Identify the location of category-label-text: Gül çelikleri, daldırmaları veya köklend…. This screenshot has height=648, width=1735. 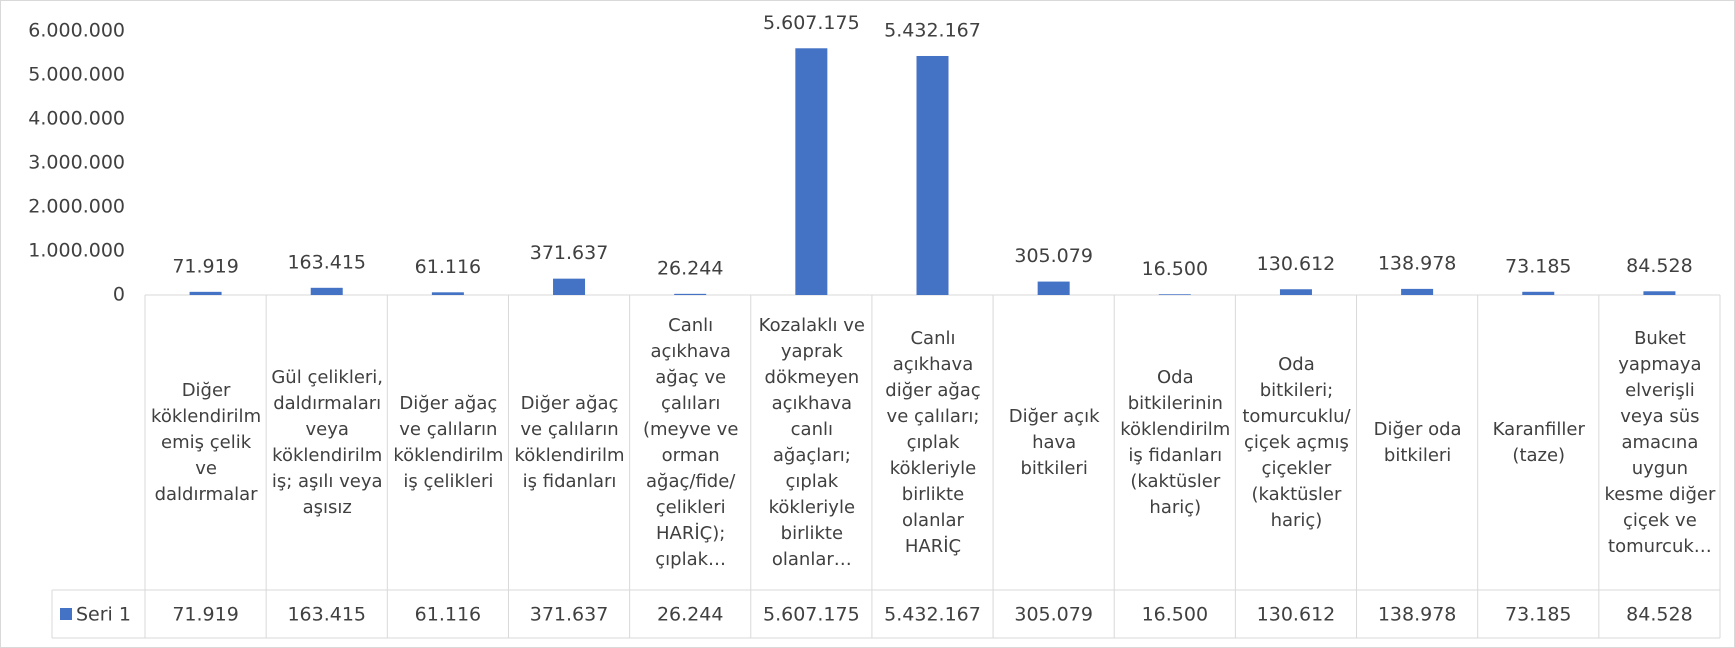
(327, 442).